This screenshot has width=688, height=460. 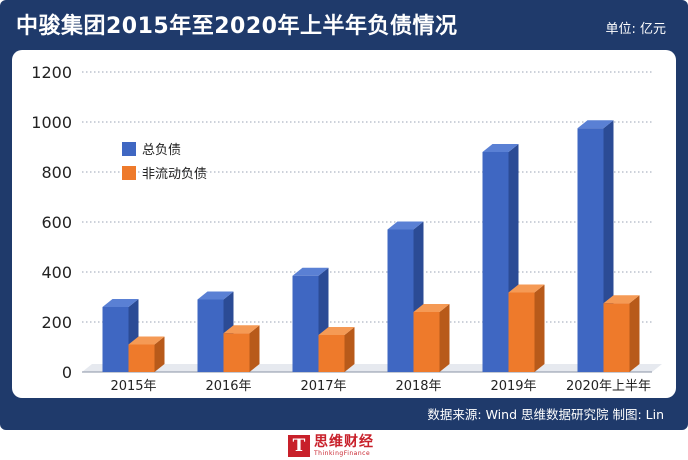 I want to click on legend-label: 非流动负债, so click(x=174, y=174).